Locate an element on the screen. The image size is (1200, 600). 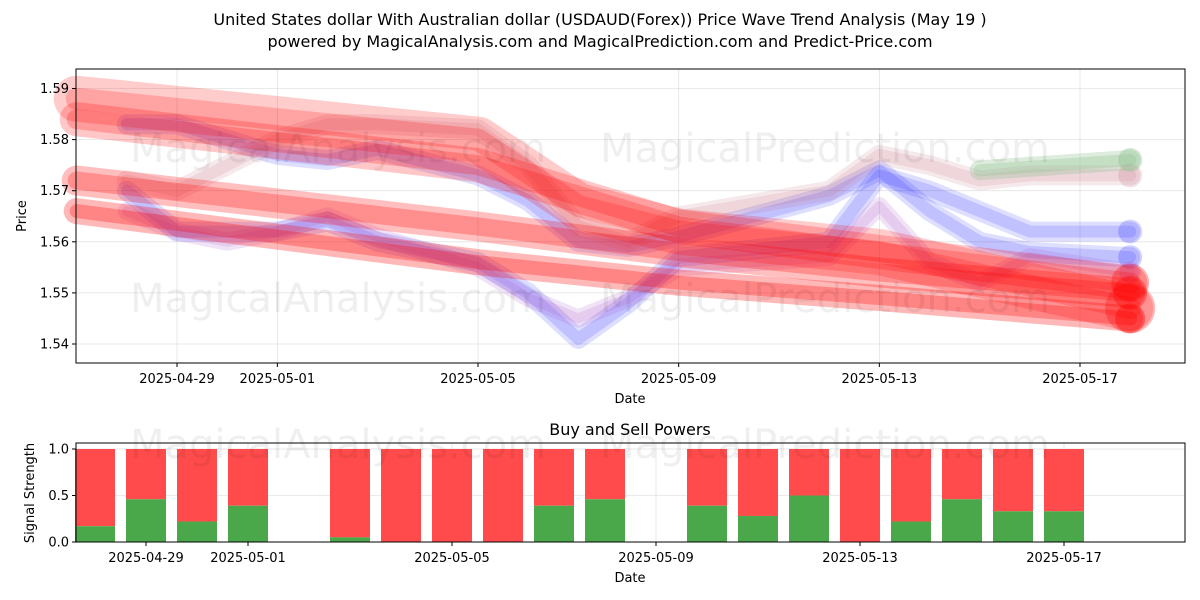
signal-x-tick-label: 2025-05-09 is located at coordinates (656, 558).